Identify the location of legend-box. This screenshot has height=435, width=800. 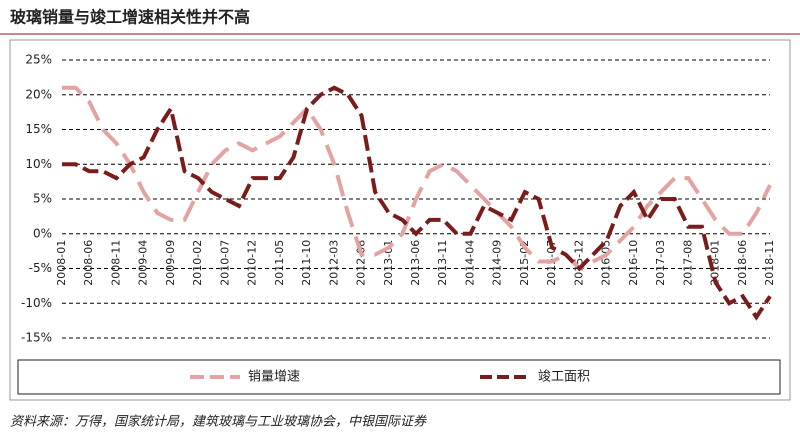
(399, 377).